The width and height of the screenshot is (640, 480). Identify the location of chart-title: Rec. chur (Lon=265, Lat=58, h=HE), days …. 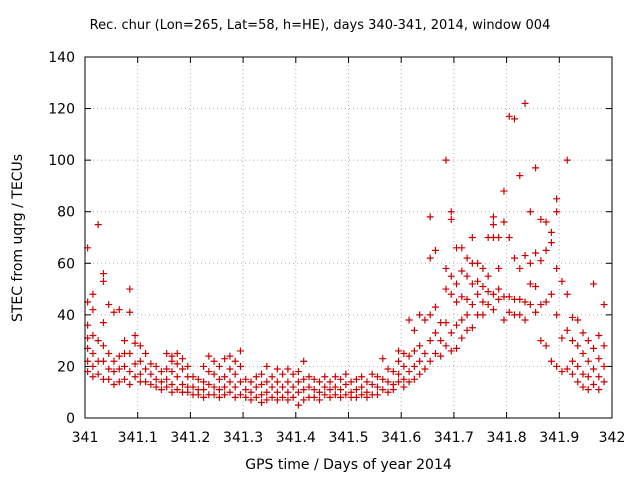
(320, 25).